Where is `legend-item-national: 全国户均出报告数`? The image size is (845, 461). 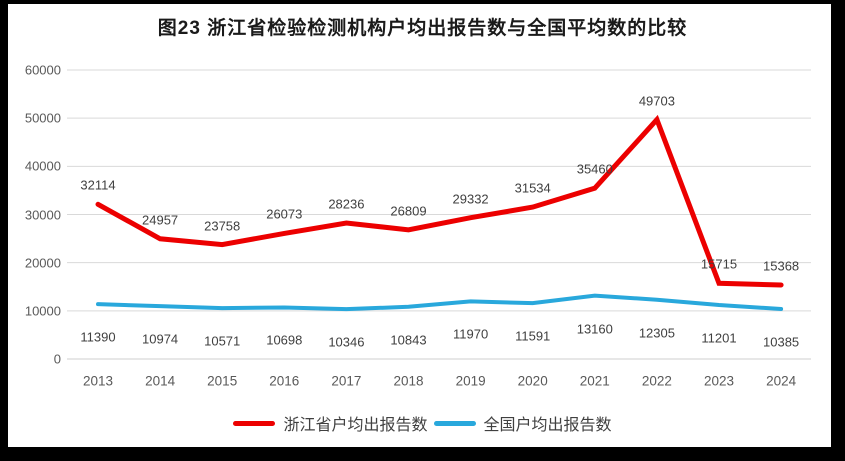
legend-item-national: 全国户均出报告数 is located at coordinates (522, 423).